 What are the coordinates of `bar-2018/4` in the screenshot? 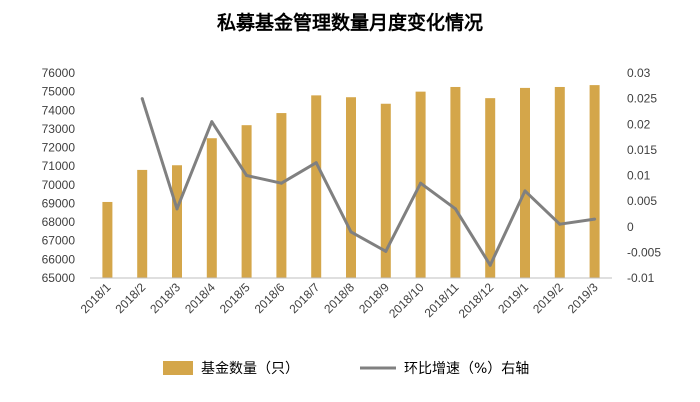 It's located at (211, 208).